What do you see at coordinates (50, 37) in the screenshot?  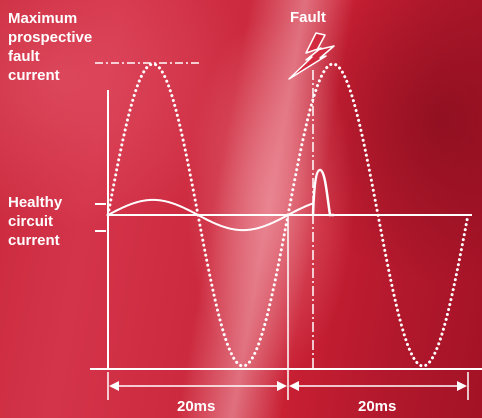 I see `max-fault-label-line2: prospective` at bounding box center [50, 37].